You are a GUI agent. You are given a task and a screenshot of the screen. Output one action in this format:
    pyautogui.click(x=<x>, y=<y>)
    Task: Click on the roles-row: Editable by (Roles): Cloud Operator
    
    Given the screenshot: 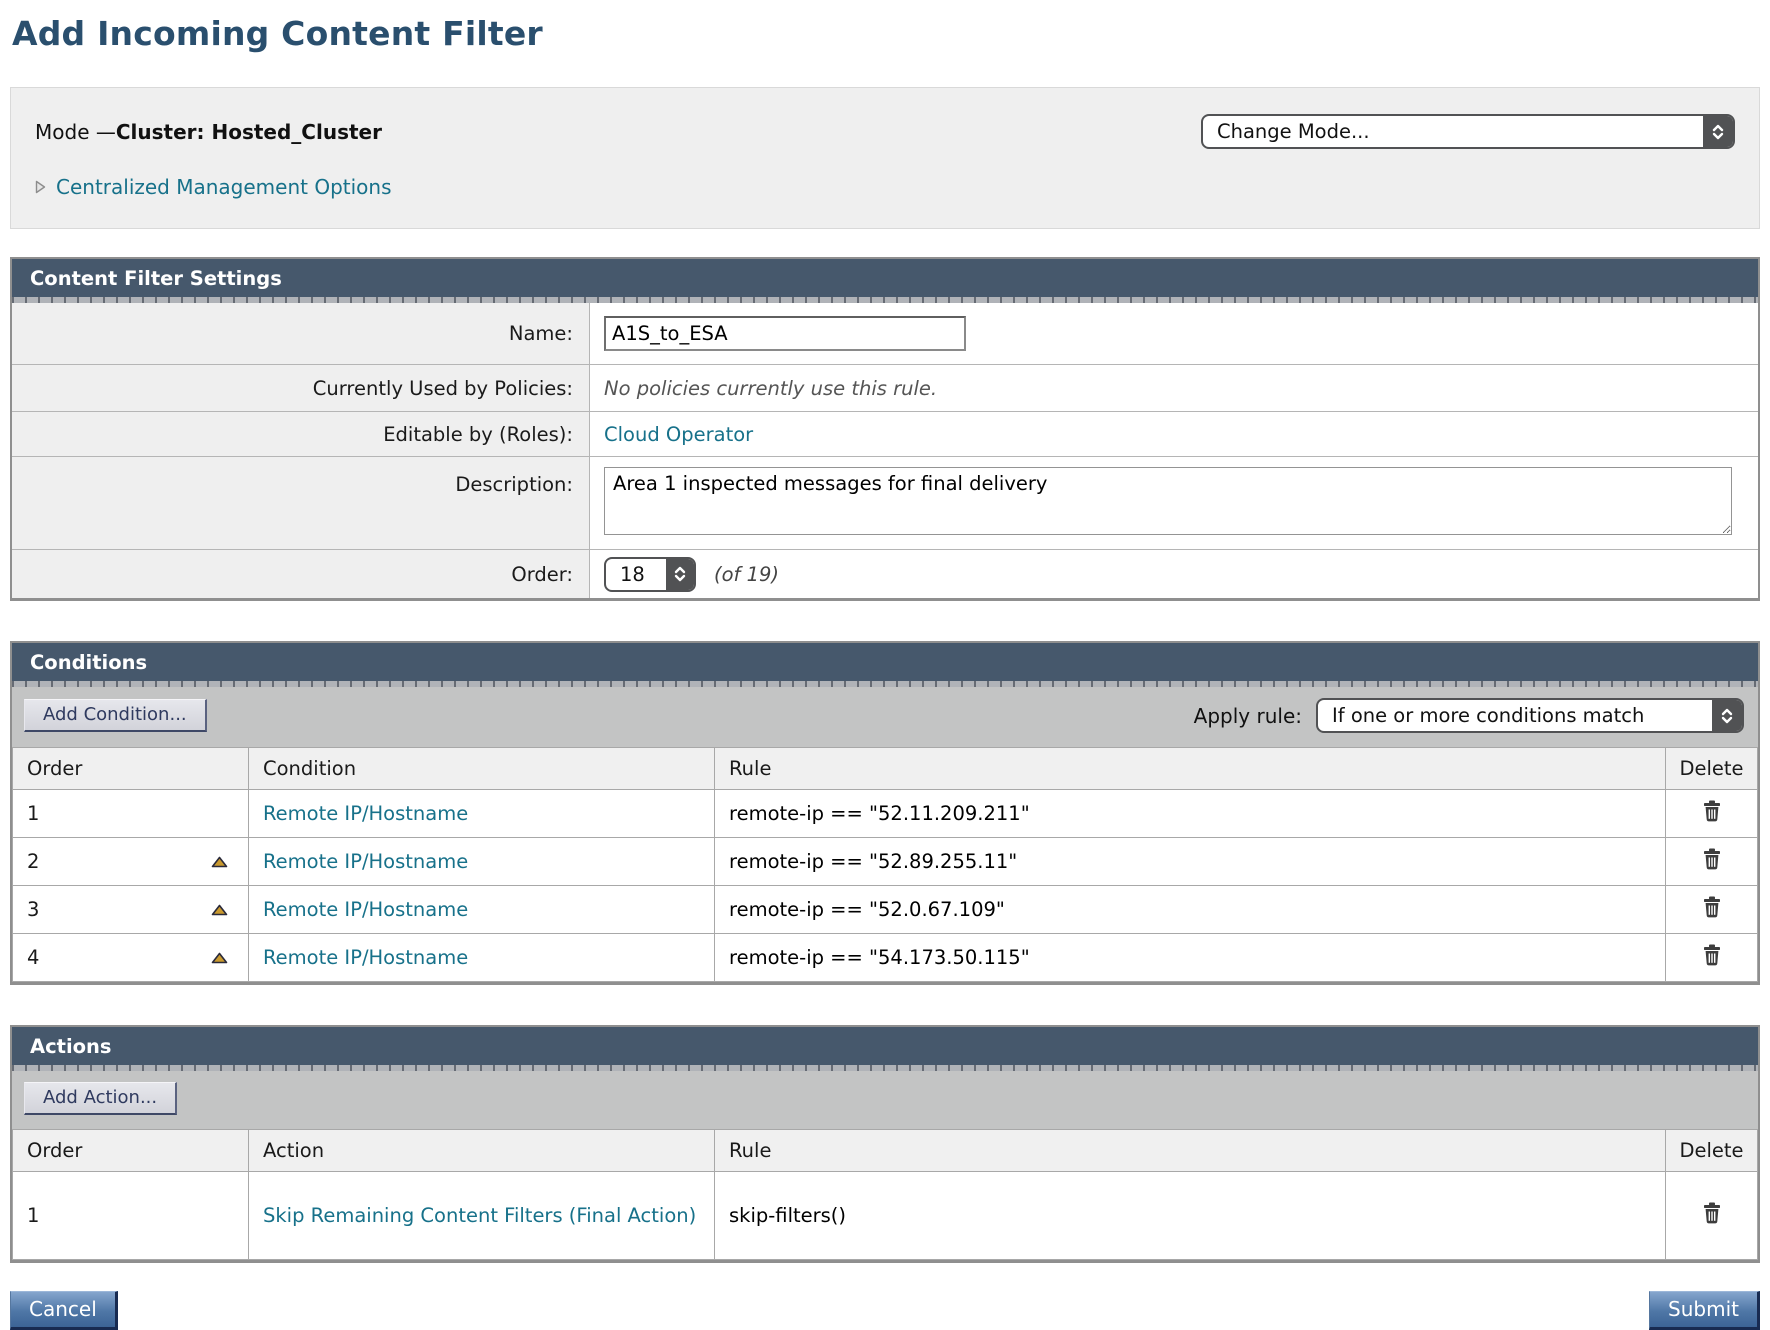 What is the action you would take?
    pyautogui.click(x=885, y=434)
    